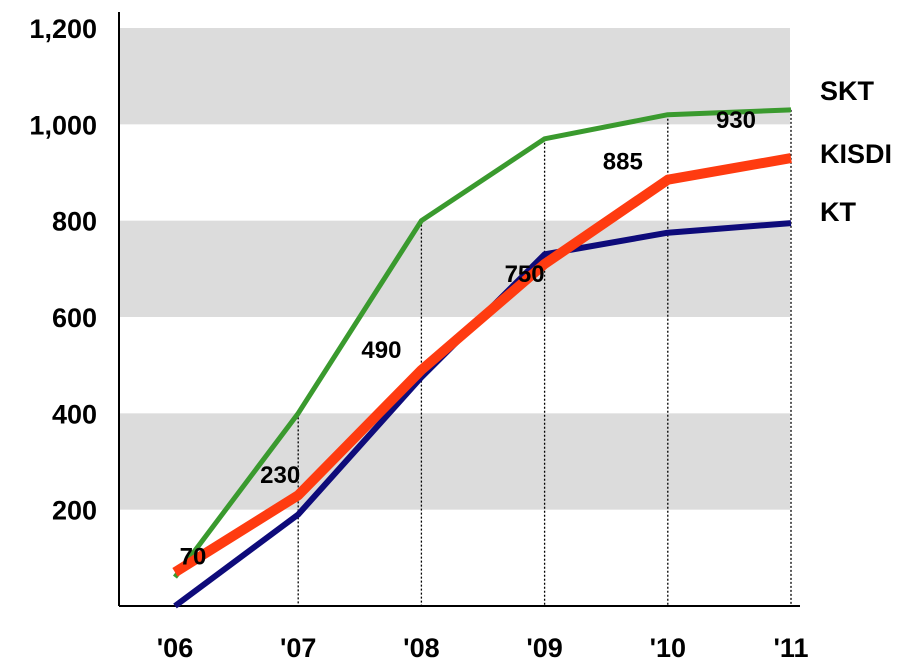 This screenshot has width=911, height=669. What do you see at coordinates (74, 222) in the screenshot?
I see `y-tick-label: 800` at bounding box center [74, 222].